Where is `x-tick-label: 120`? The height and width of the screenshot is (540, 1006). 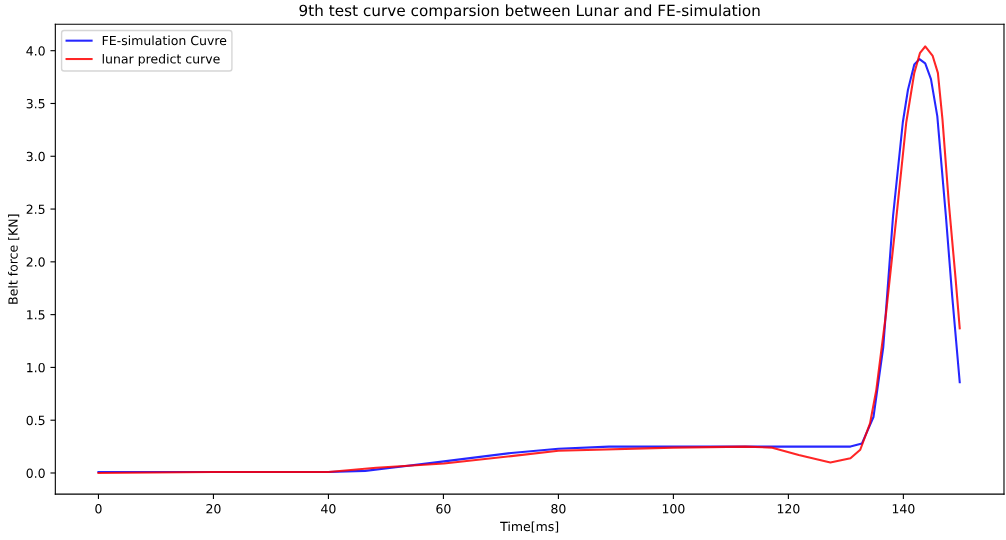 x-tick-label: 120 is located at coordinates (788, 509).